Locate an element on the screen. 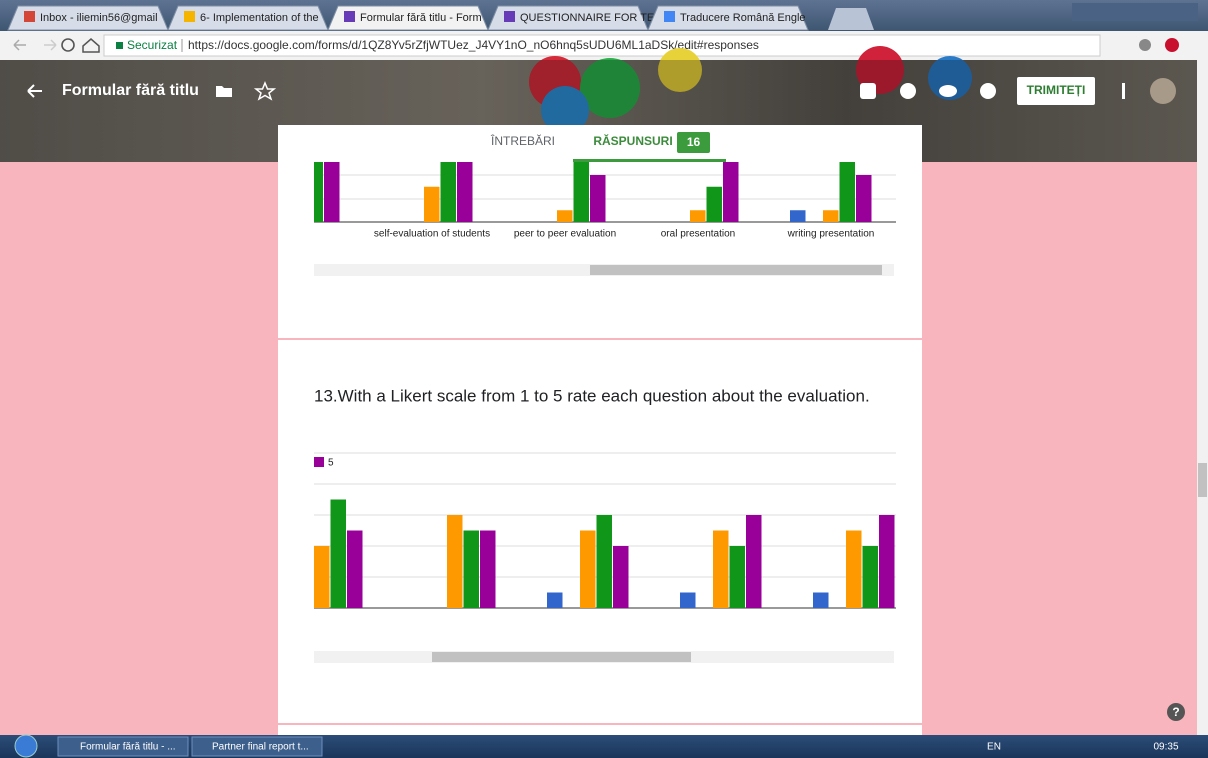 The image size is (1208, 758). tab-title: Formular fără titlu - Form is located at coordinates (421, 18).